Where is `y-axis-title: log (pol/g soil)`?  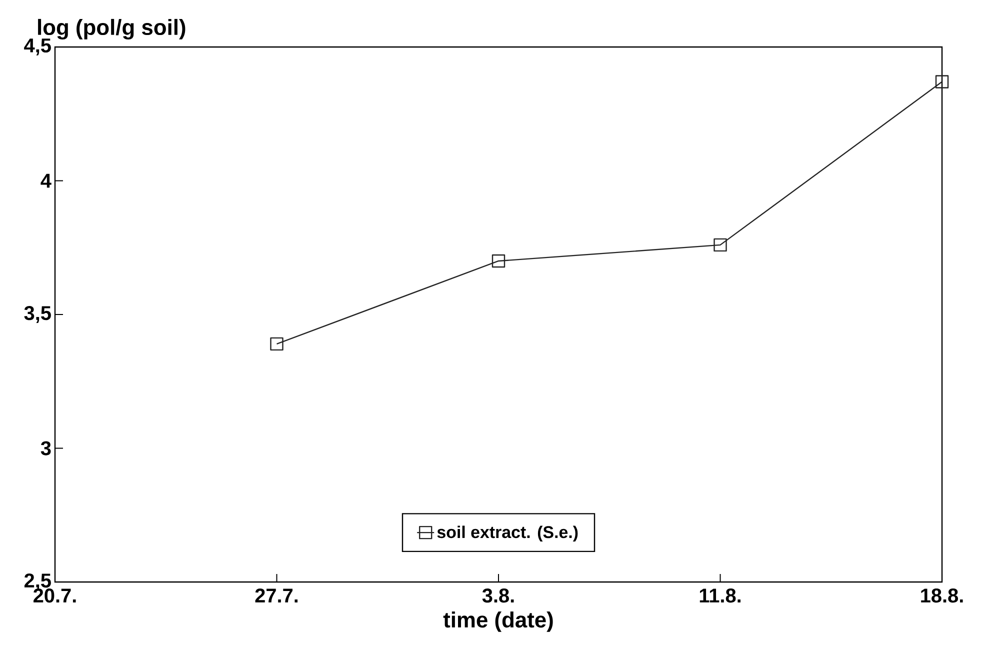 y-axis-title: log (pol/g soil) is located at coordinates (112, 29).